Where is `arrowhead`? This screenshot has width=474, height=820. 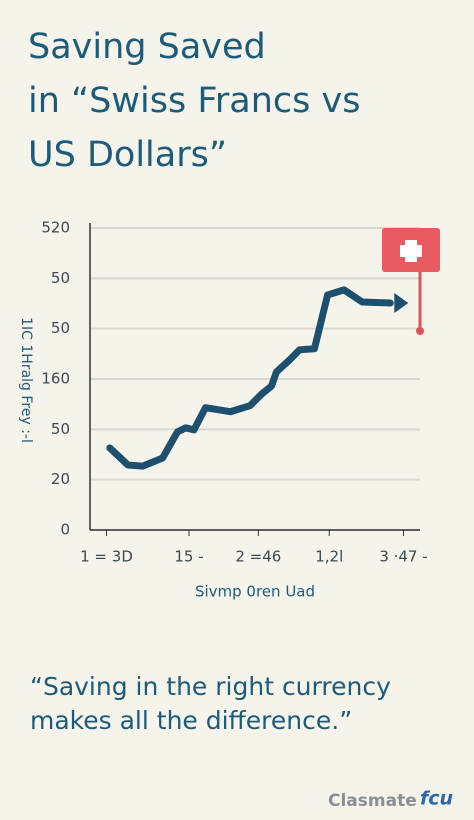 arrowhead is located at coordinates (401, 302).